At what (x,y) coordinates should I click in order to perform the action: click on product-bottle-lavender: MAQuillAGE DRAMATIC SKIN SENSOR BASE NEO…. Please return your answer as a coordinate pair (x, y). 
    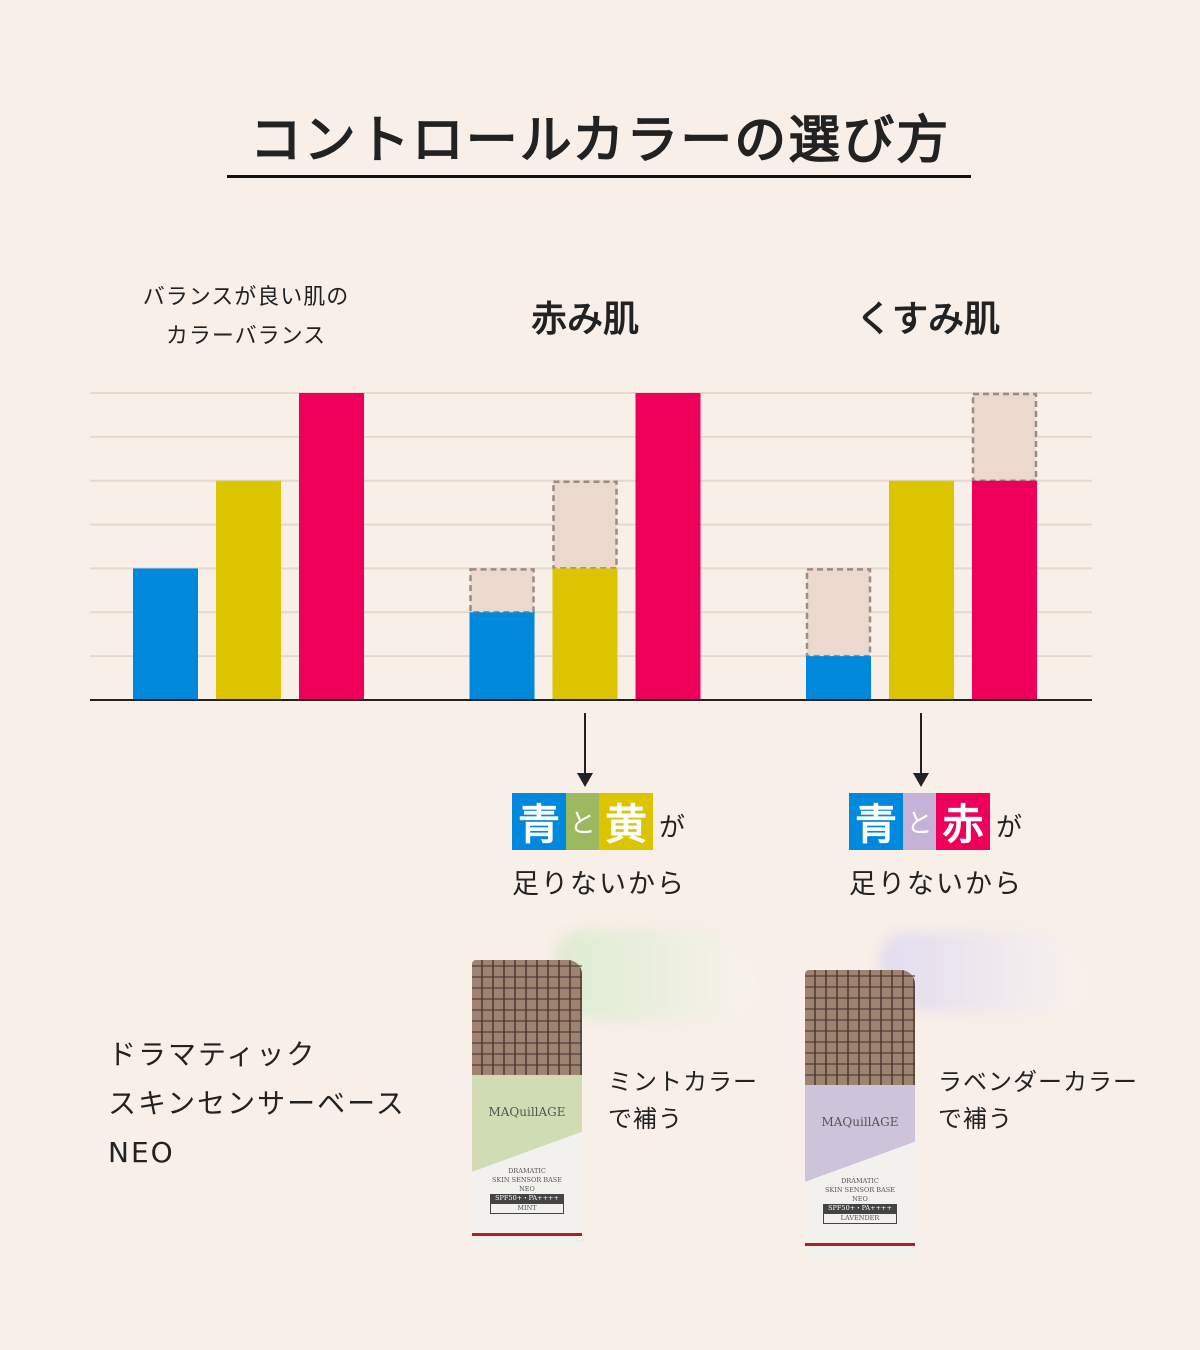
    Looking at the image, I should click on (865, 1115).